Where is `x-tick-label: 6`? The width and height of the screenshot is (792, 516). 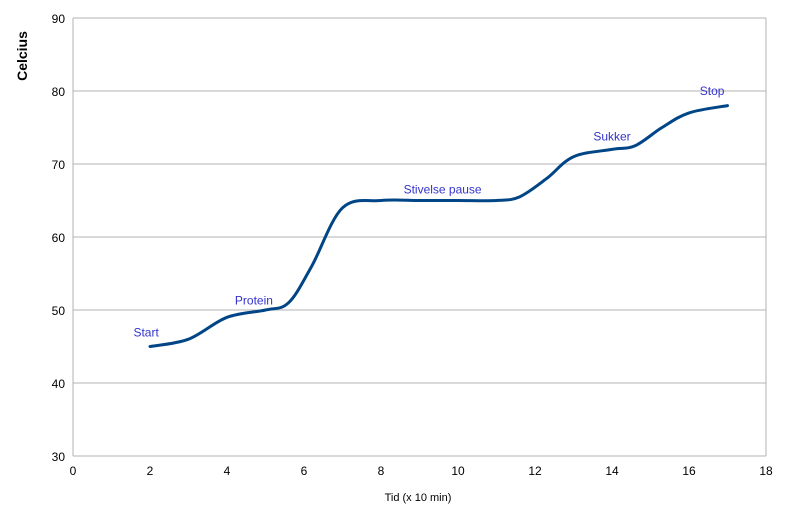 x-tick-label: 6 is located at coordinates (304, 471).